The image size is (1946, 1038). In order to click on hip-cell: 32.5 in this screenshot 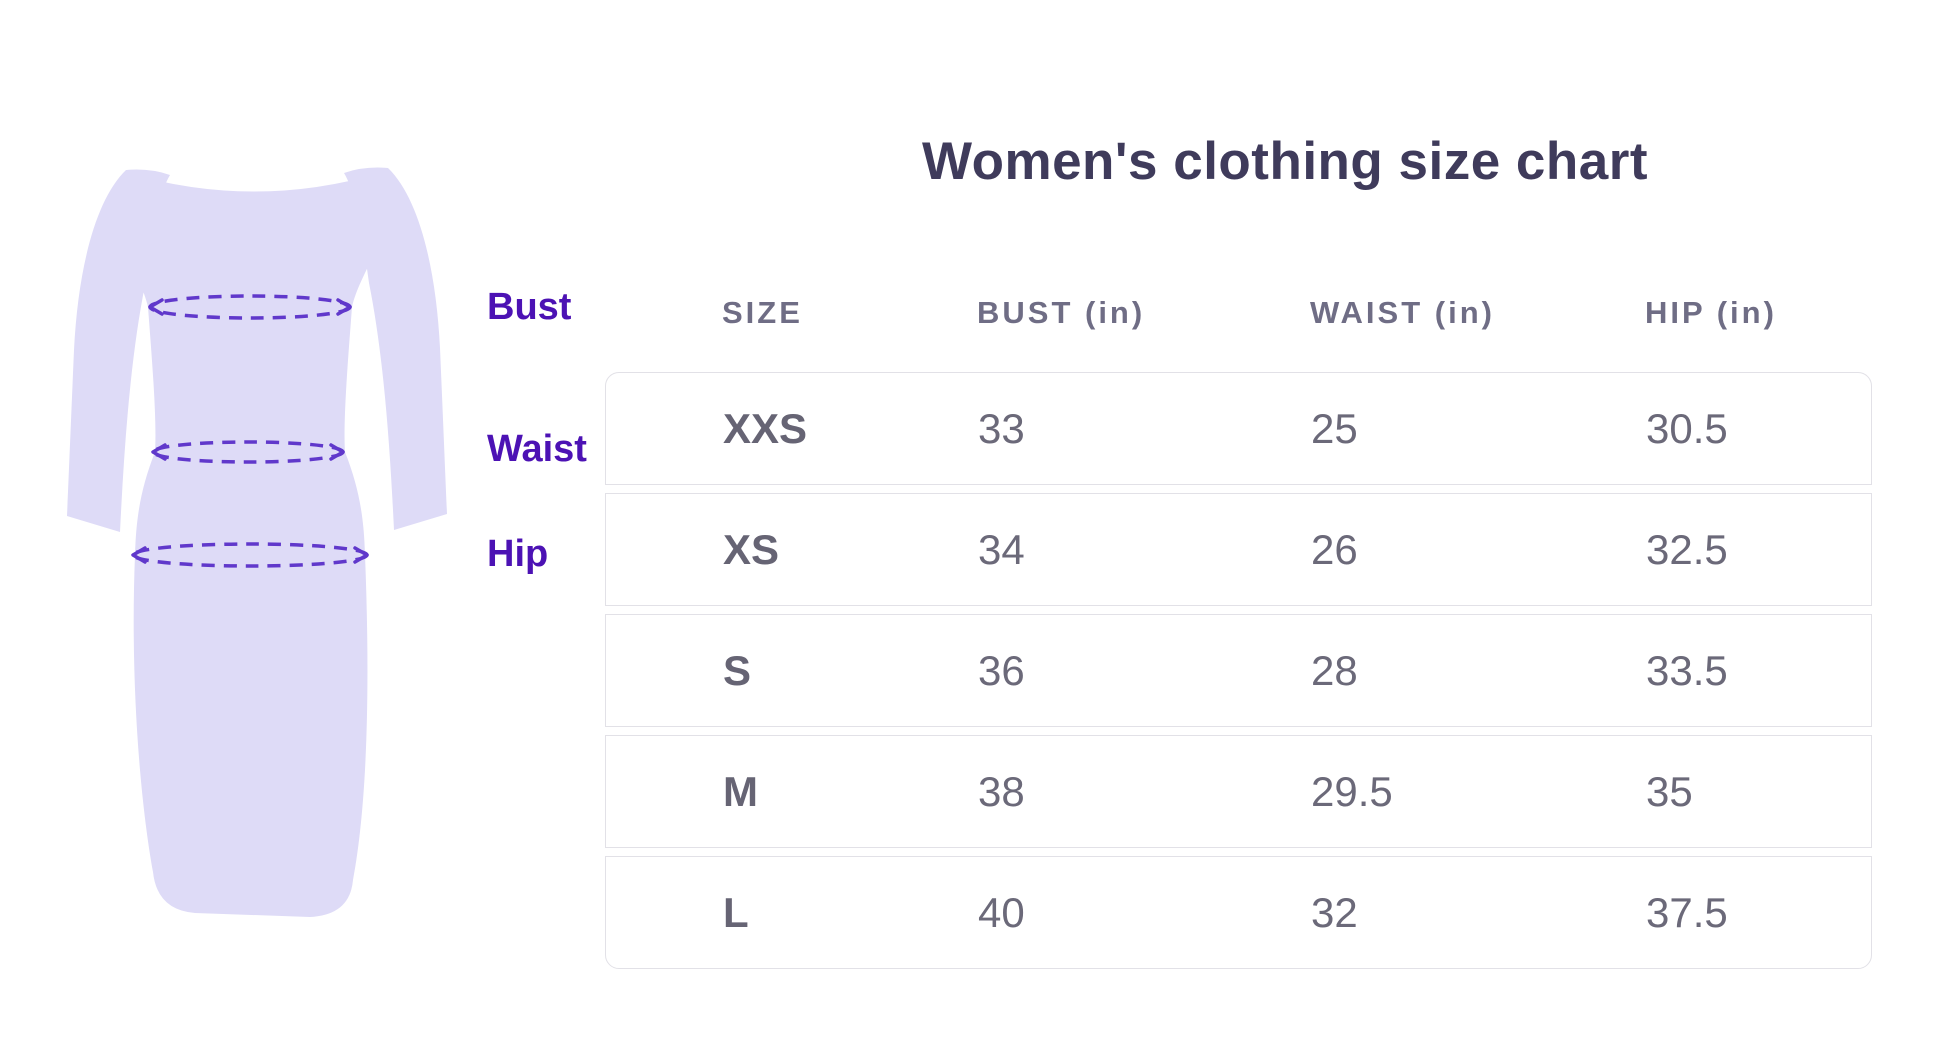, I will do `click(1687, 549)`.